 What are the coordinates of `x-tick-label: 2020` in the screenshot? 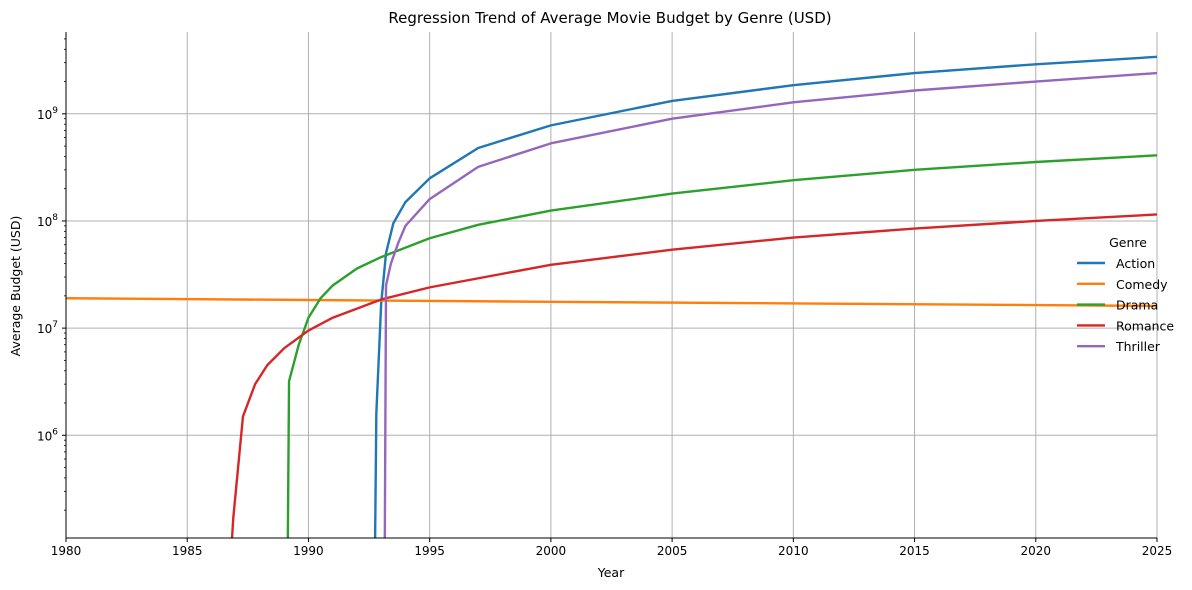 It's located at (1036, 551).